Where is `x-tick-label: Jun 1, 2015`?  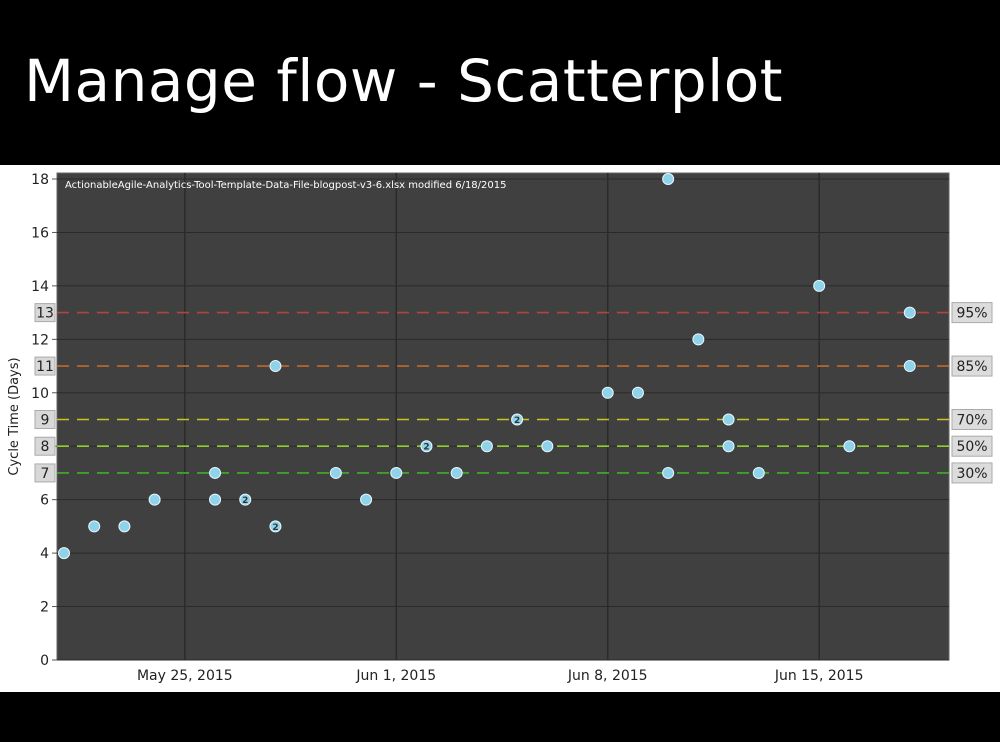 x-tick-label: Jun 1, 2015 is located at coordinates (395, 676).